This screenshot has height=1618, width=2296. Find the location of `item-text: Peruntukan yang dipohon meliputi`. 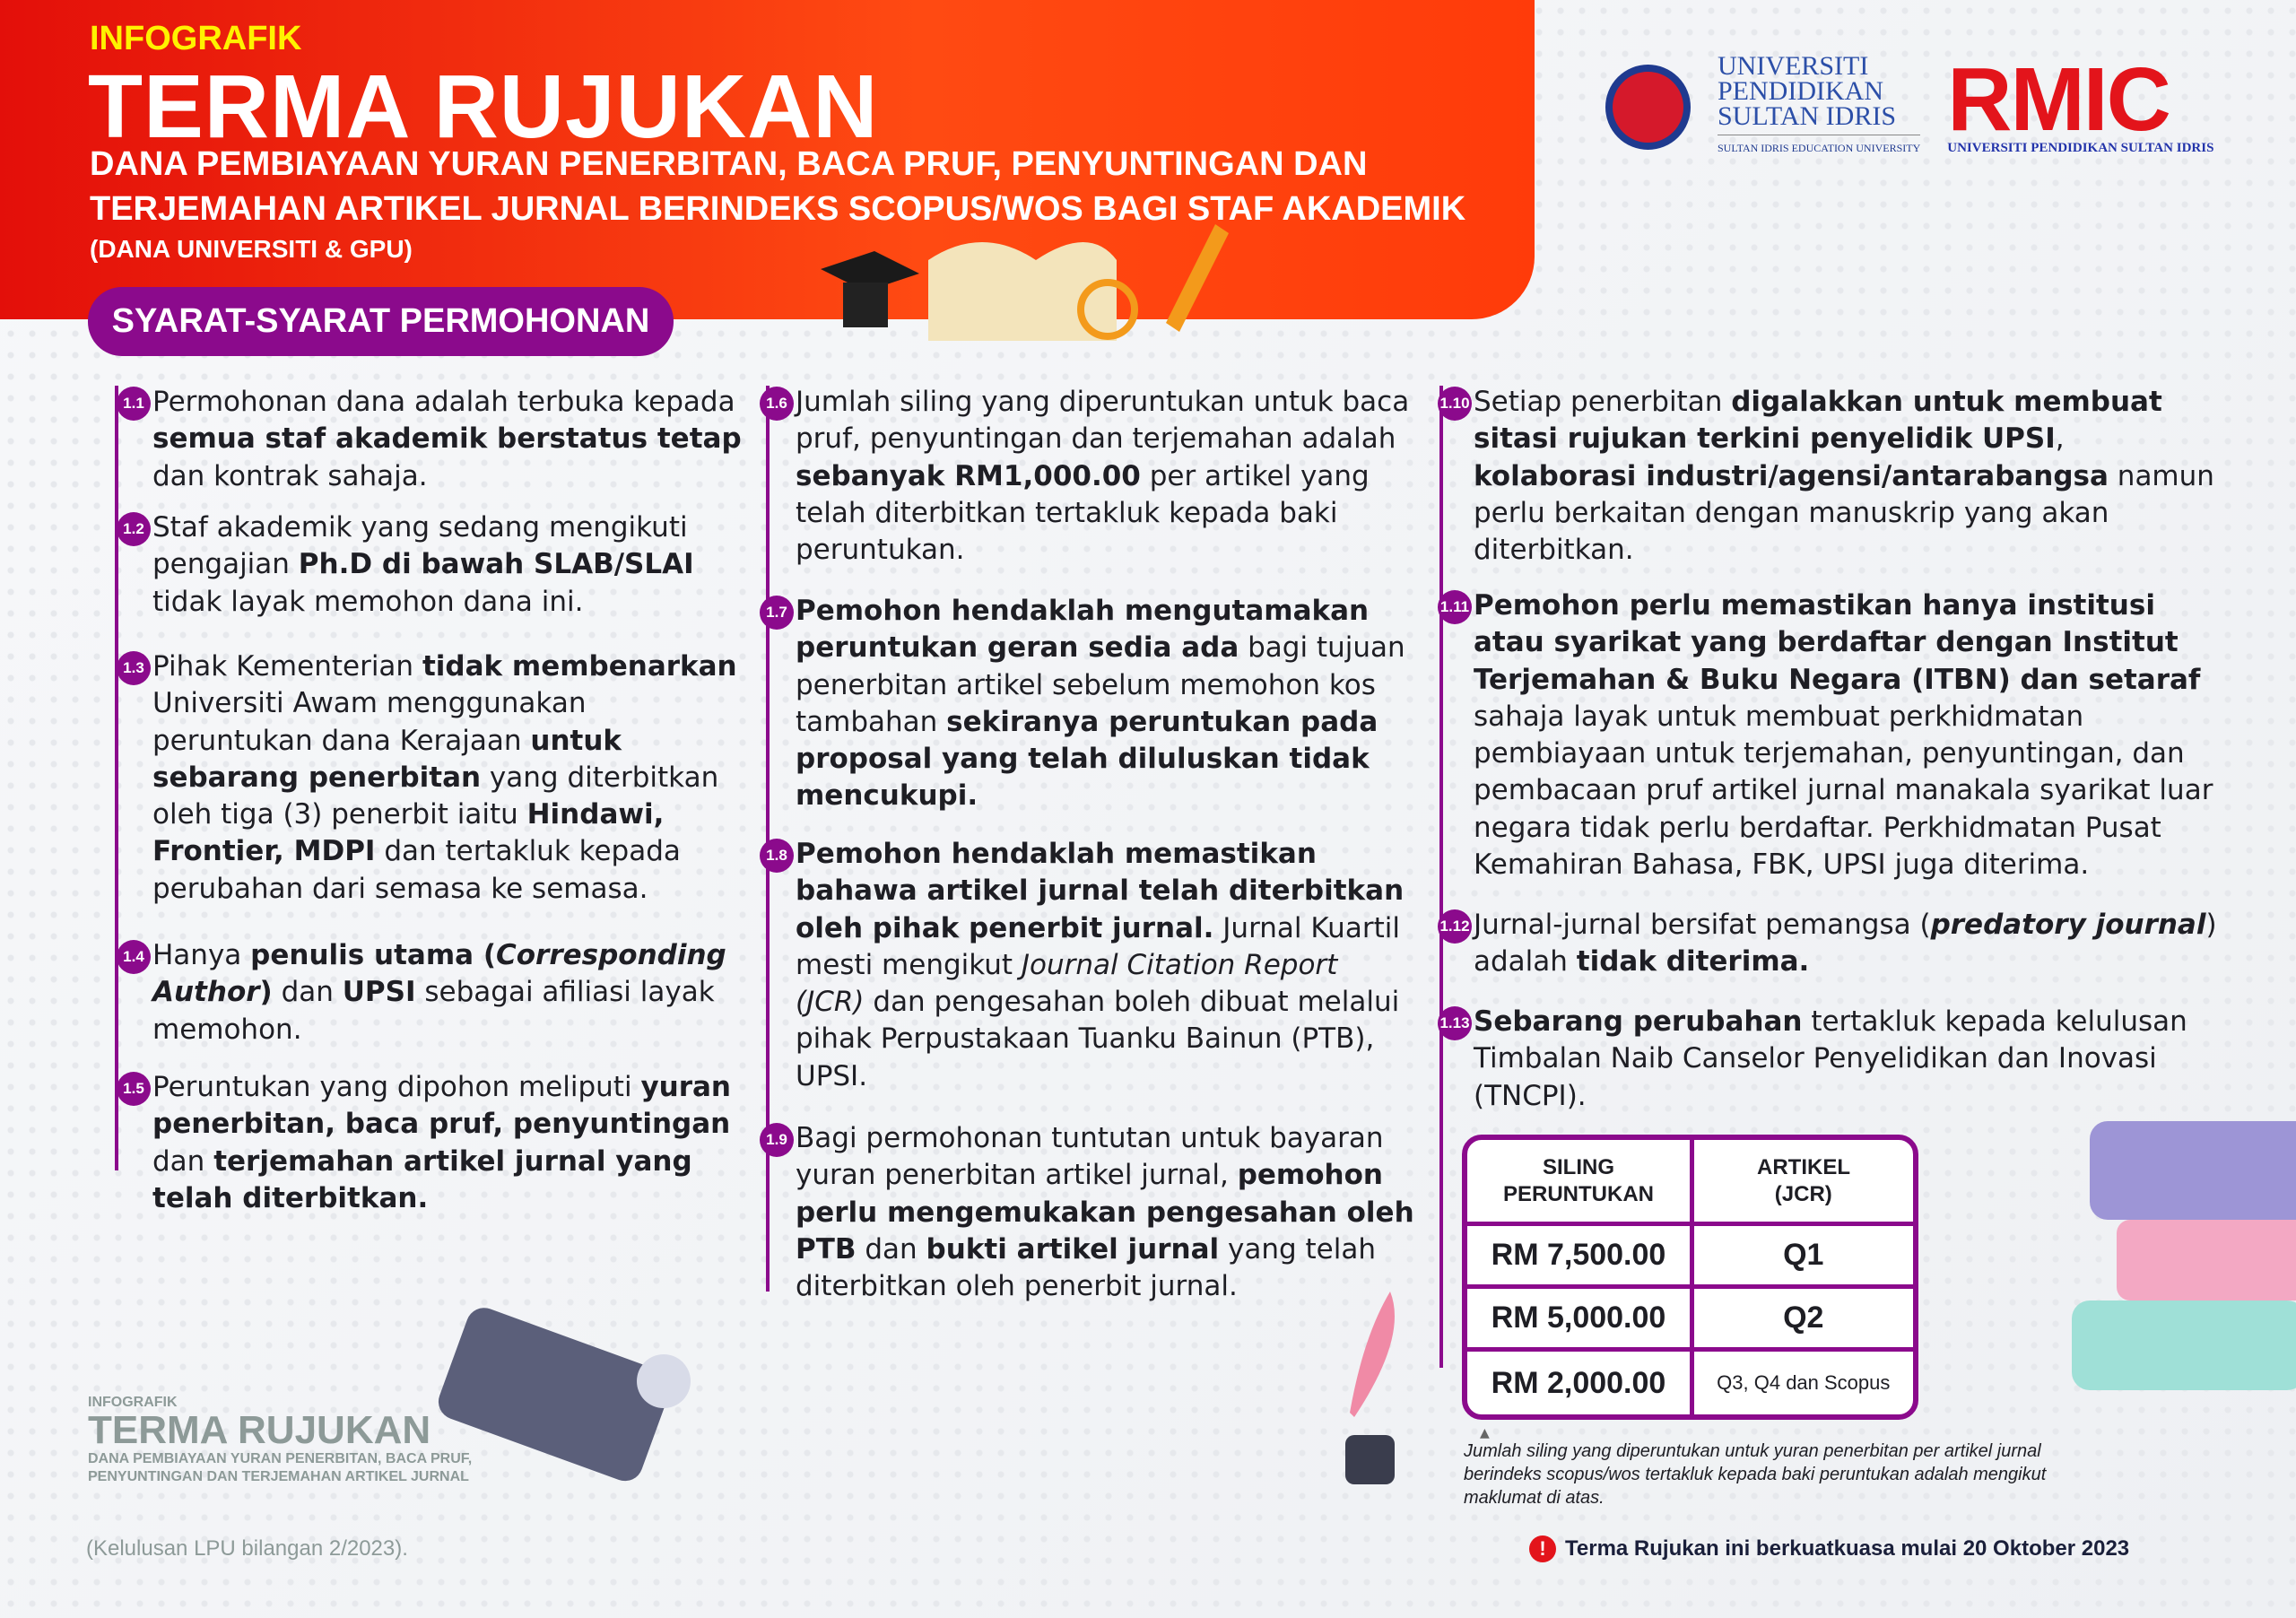

item-text: Peruntukan yang dipohon meliputi is located at coordinates (396, 1087).